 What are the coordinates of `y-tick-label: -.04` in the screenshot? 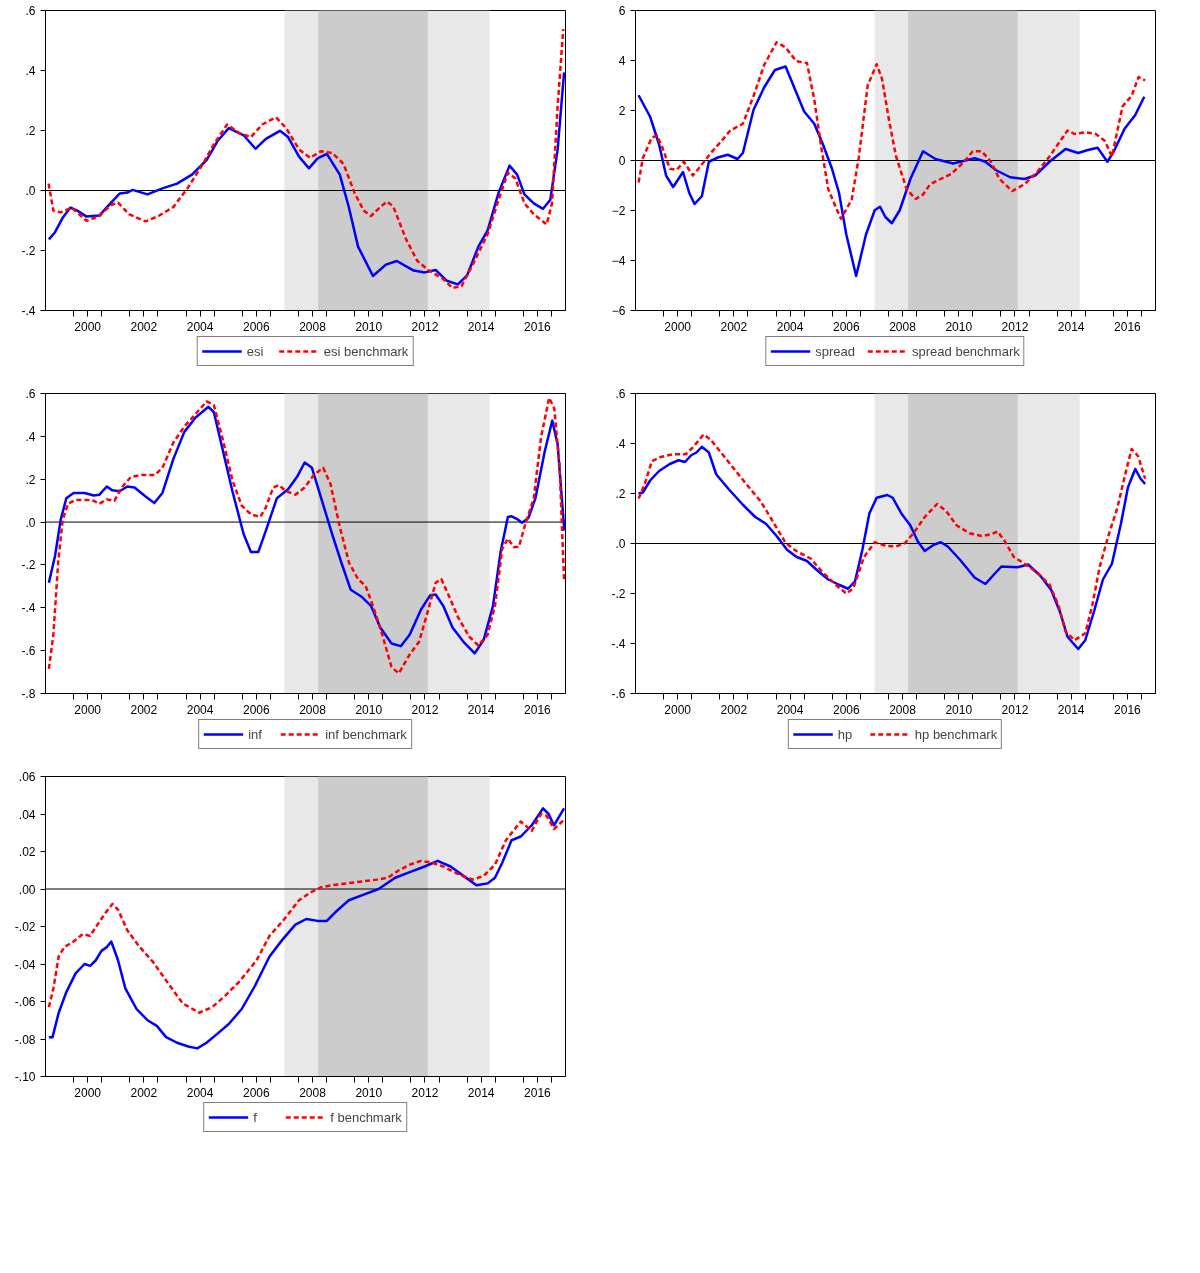 It's located at (25, 964).